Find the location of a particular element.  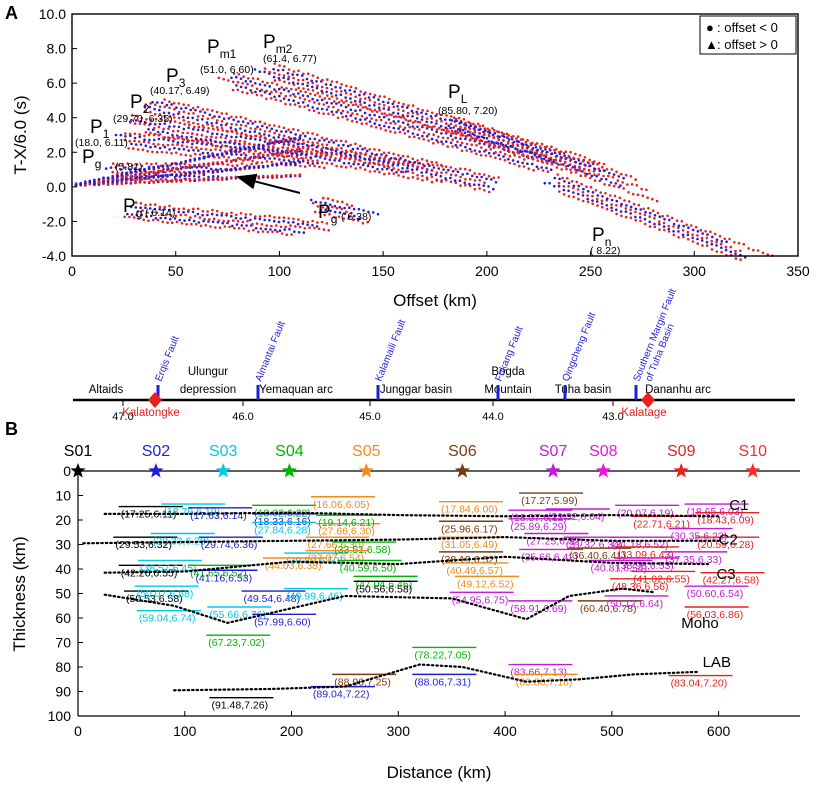

a-ytick-label: 10.0 is located at coordinates (52, 14).